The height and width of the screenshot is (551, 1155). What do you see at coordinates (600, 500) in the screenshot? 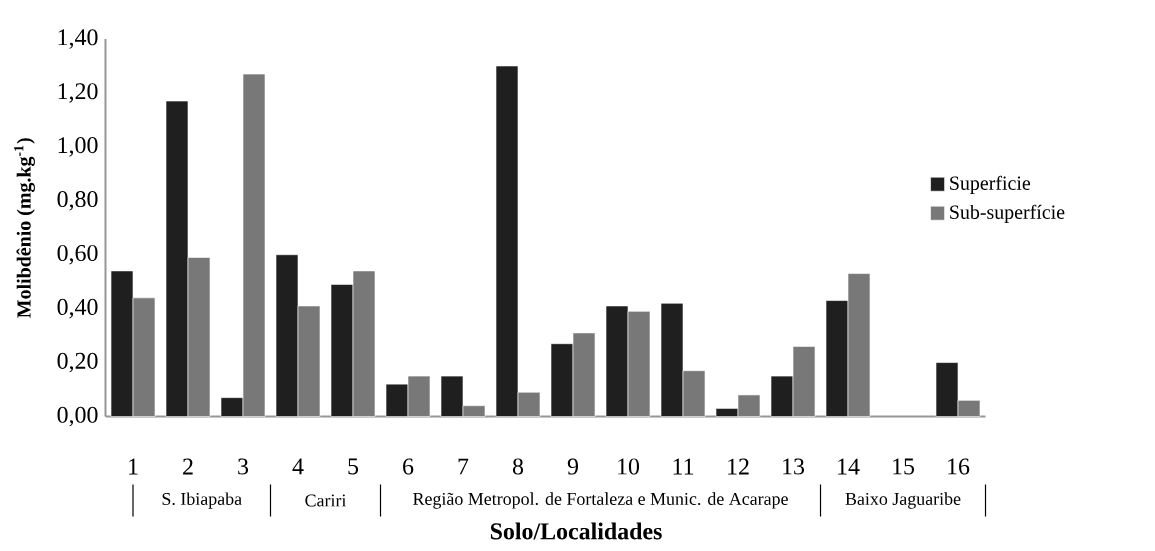
I see `text: Região Metropol. de Fortaleza e Munic. de Acarape` at bounding box center [600, 500].